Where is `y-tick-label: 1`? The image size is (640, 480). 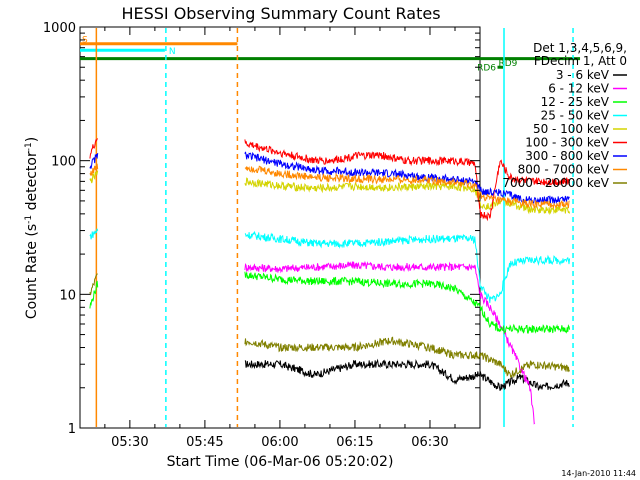 y-tick-label: 1 is located at coordinates (72, 429).